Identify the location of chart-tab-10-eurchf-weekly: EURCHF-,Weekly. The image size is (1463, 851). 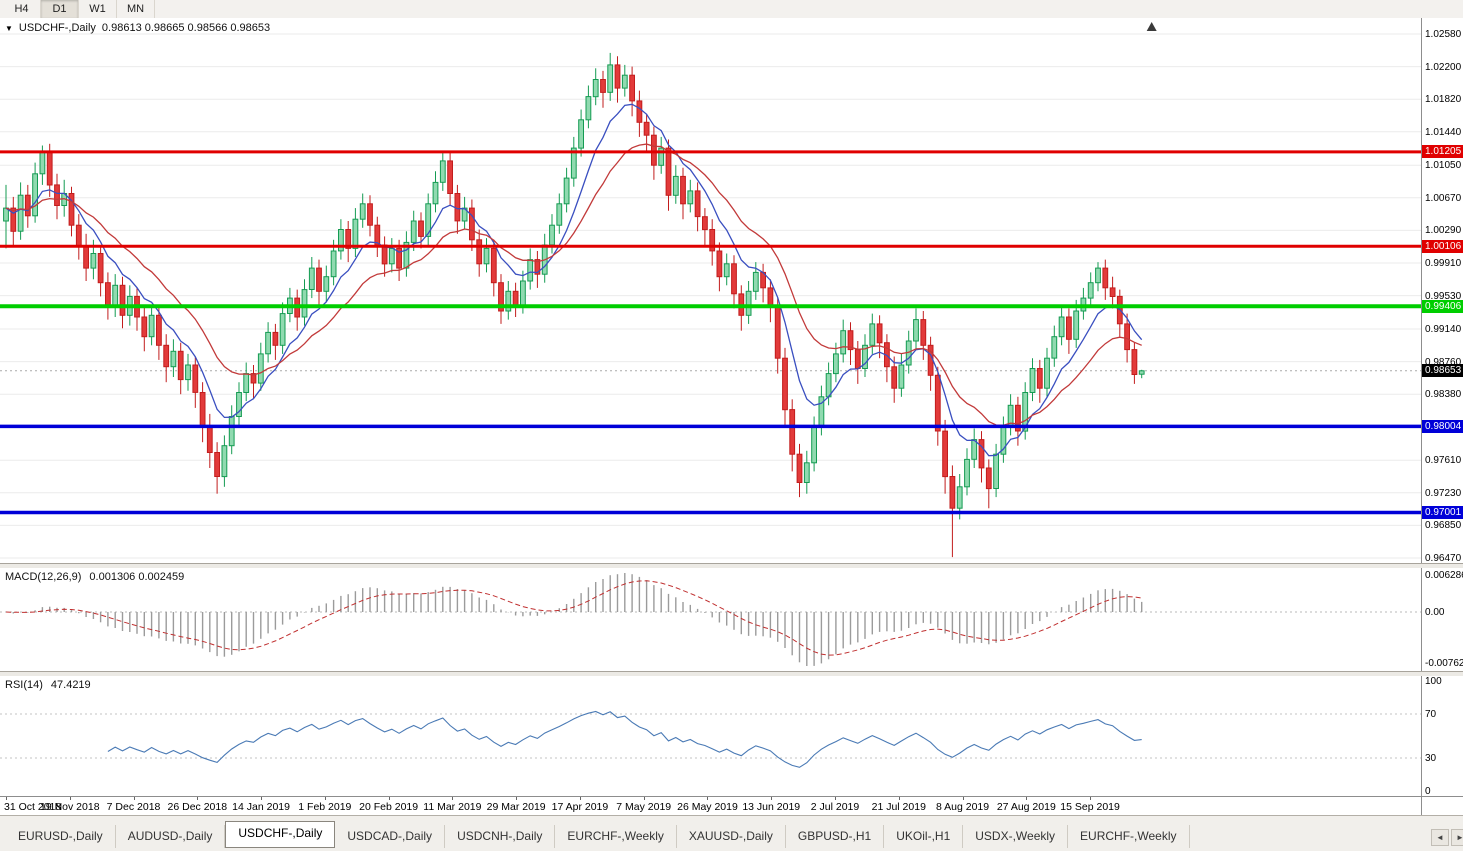
(1129, 836).